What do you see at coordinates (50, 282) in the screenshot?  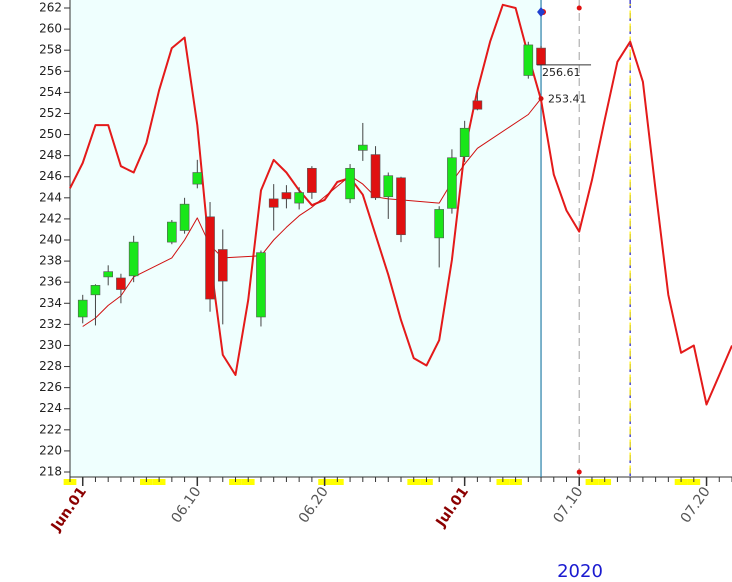 I see `y-tick-label: 236` at bounding box center [50, 282].